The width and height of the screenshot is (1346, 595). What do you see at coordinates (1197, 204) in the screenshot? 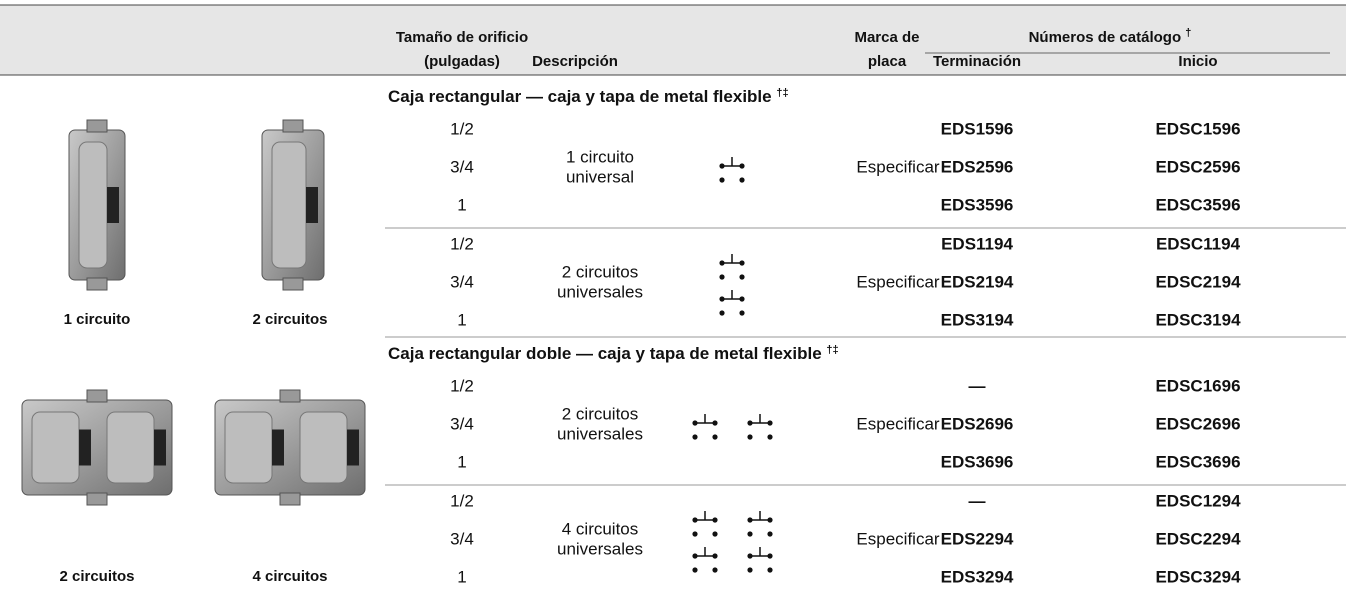
I see `start: EDSC3596` at bounding box center [1197, 204].